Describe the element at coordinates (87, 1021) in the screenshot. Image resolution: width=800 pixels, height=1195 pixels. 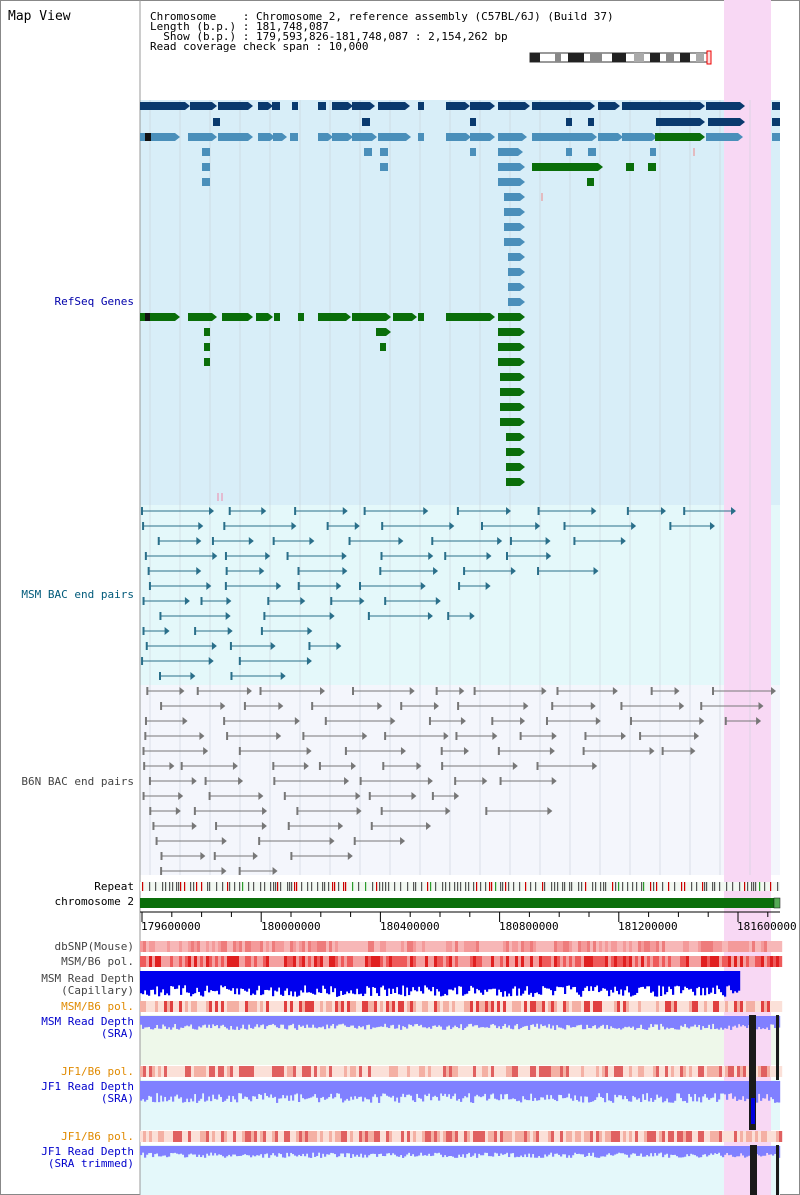
I see `track-label-msm-depth-sra: MSM Read Depth` at that location.